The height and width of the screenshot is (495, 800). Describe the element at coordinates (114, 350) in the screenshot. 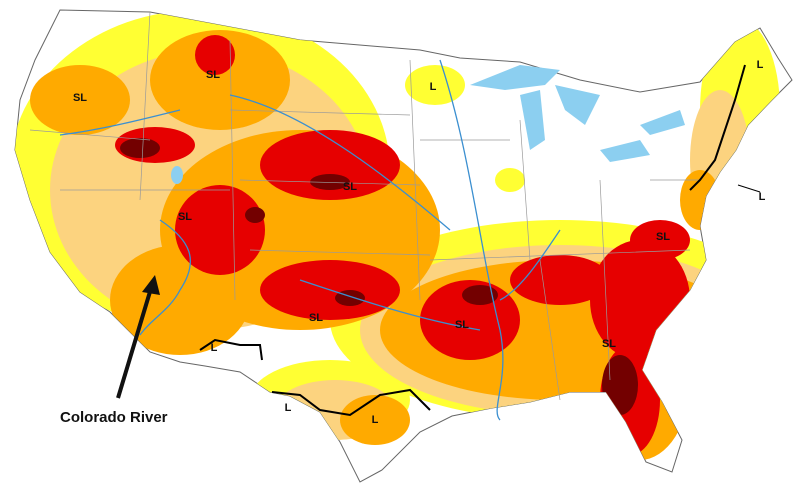

I see `annotation: Colorado River` at that location.